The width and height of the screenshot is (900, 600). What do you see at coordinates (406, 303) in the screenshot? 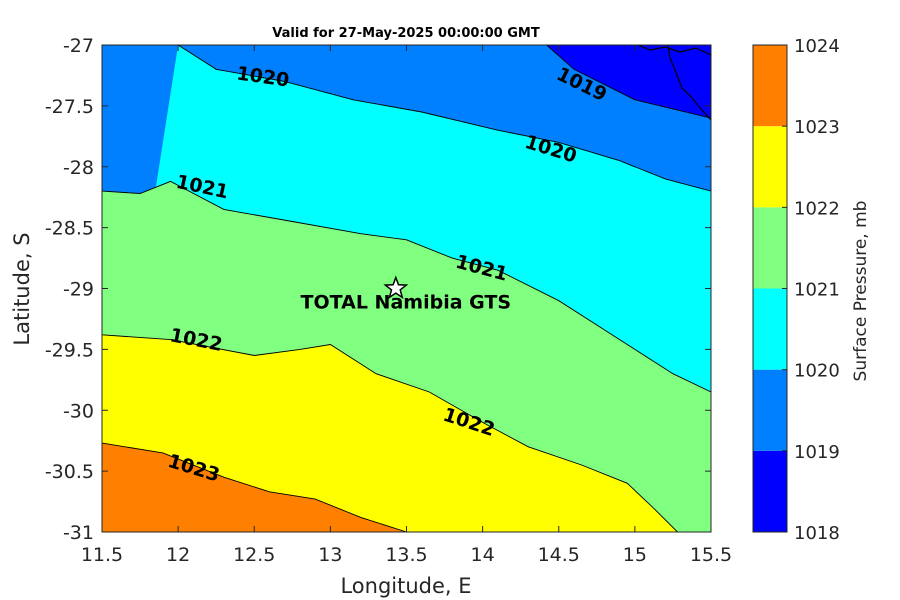
I see `station-label: TOTAL Namibia GTS` at bounding box center [406, 303].